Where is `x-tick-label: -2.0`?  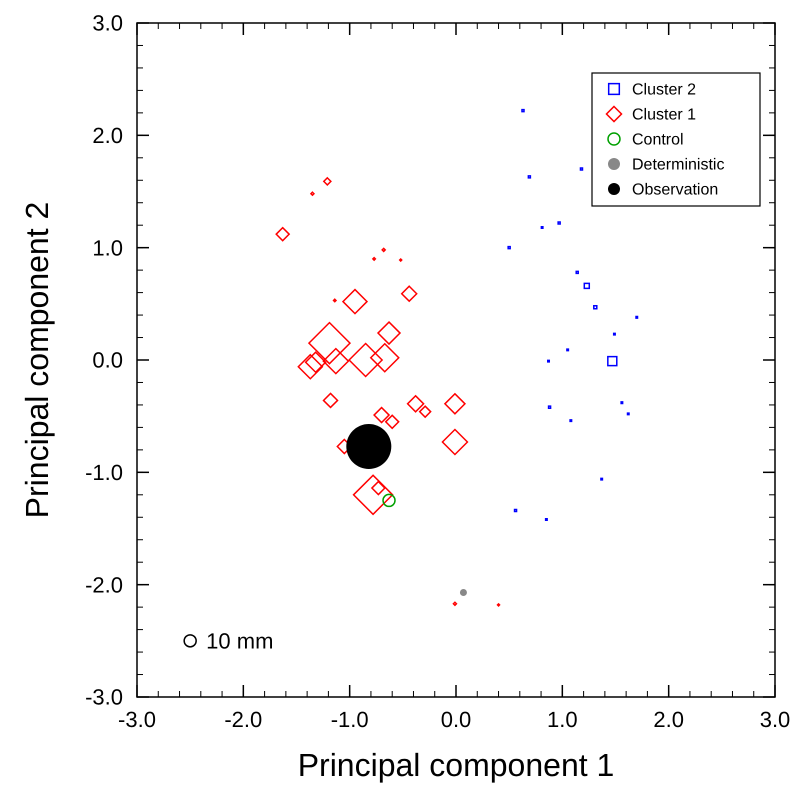
x-tick-label: -2.0 is located at coordinates (243, 719).